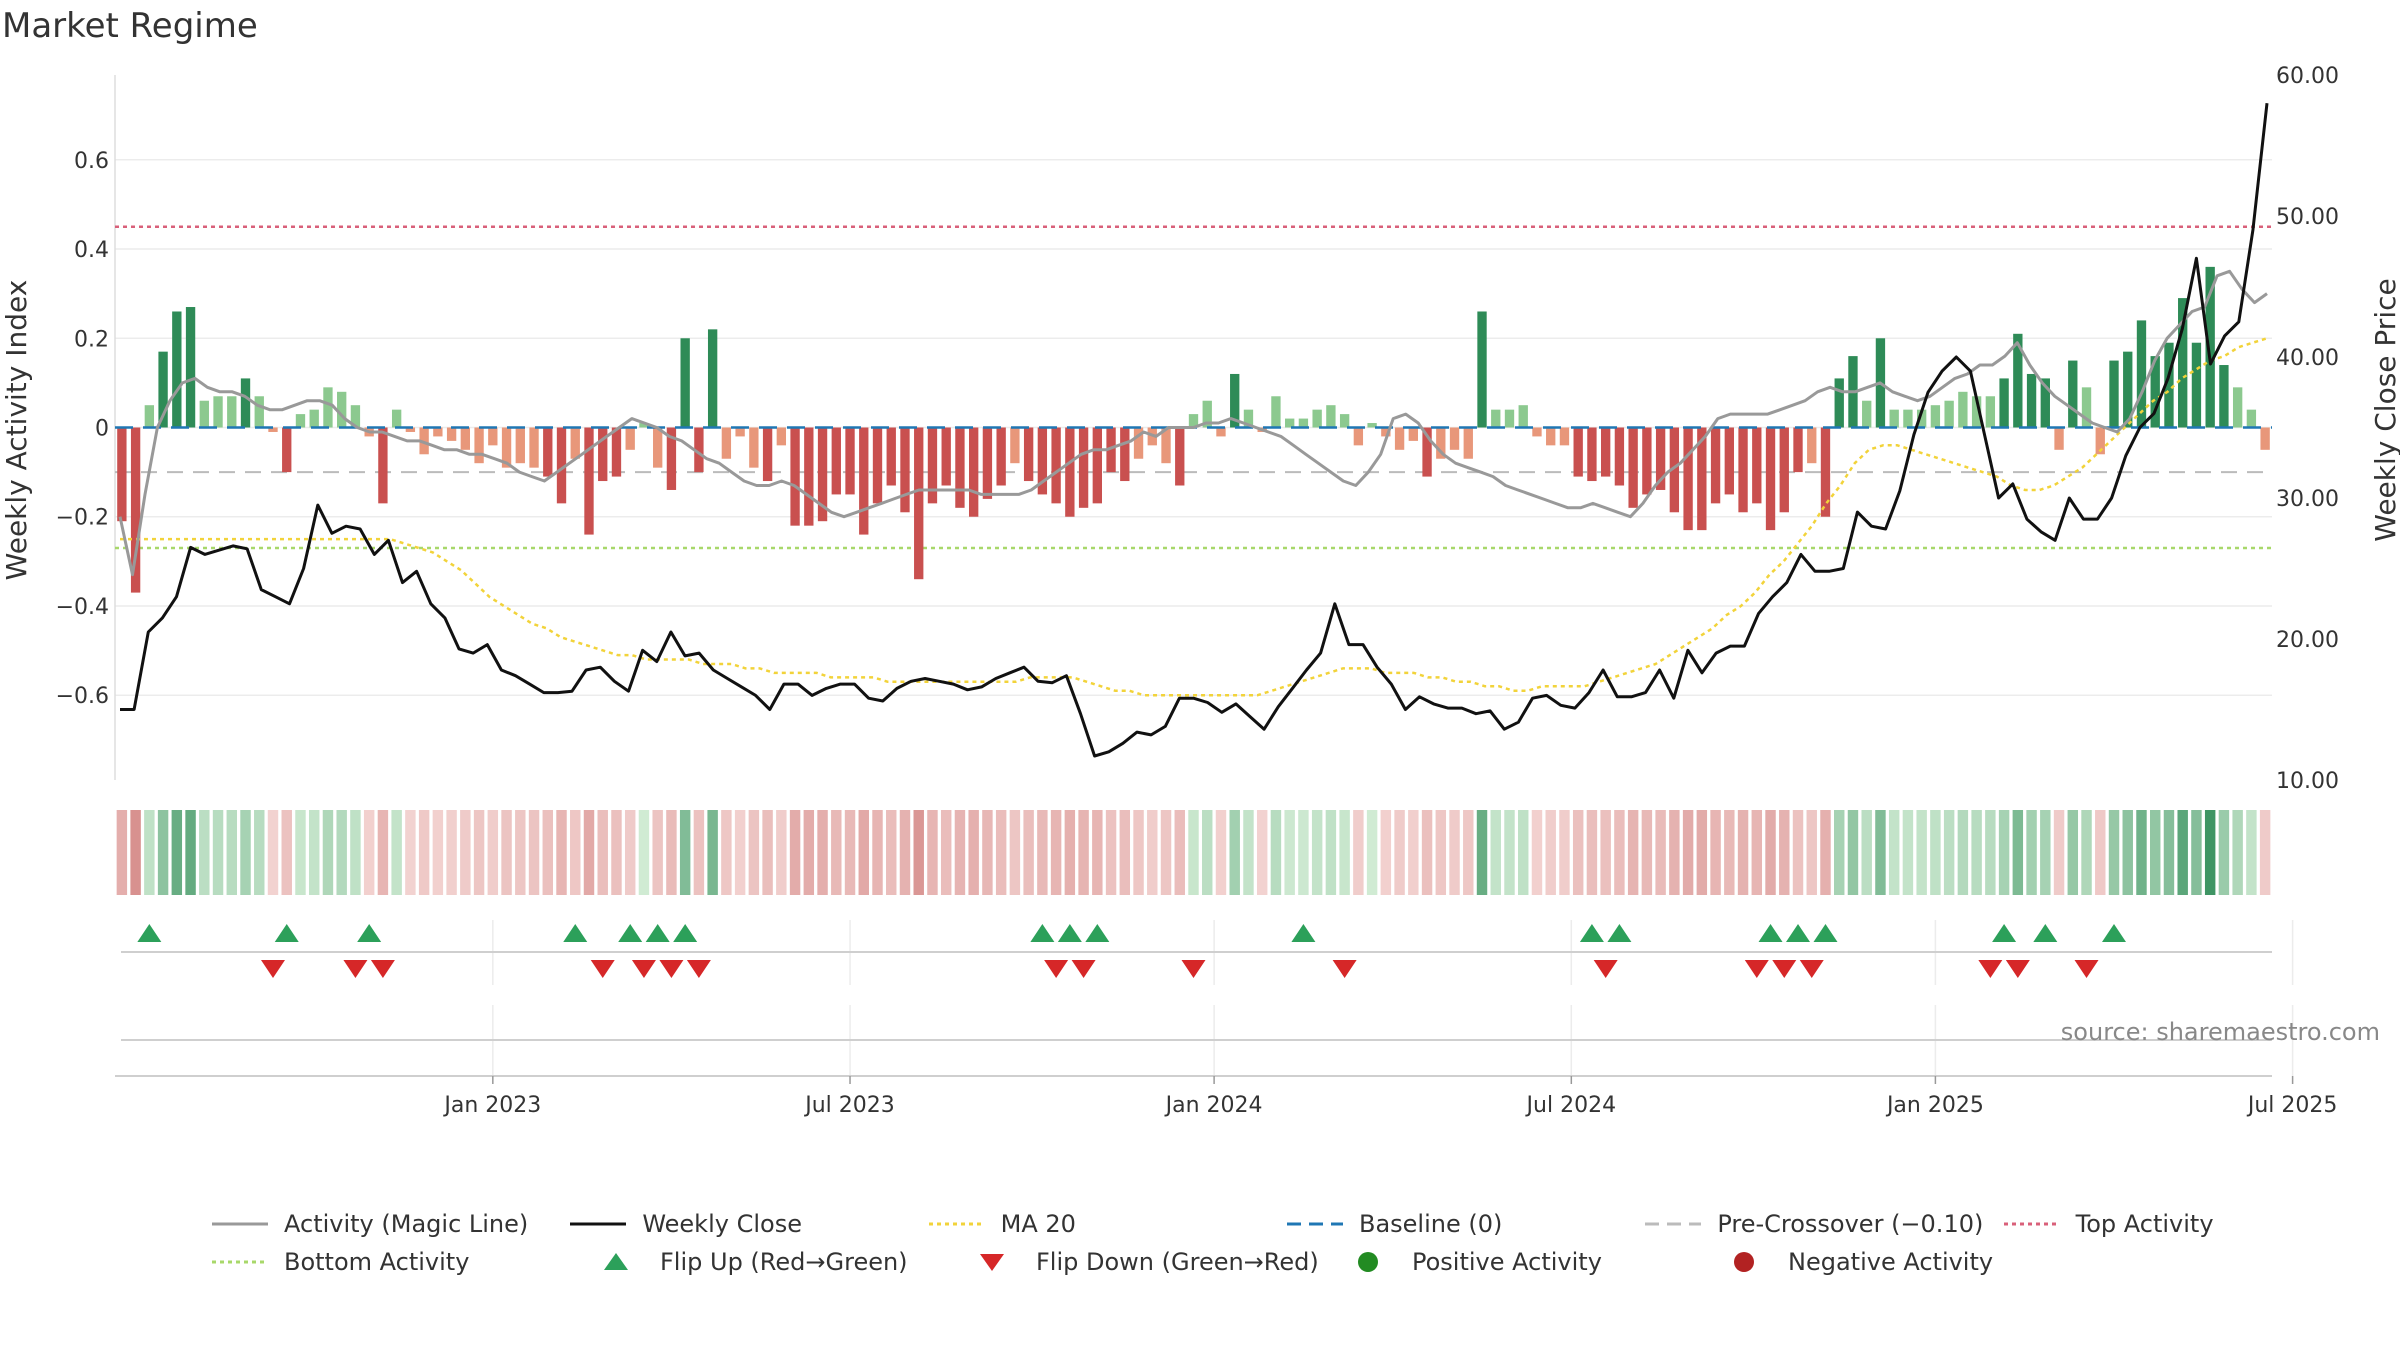  Describe the element at coordinates (1193, 852) in the screenshot. I see `activity-heat-strip` at that location.